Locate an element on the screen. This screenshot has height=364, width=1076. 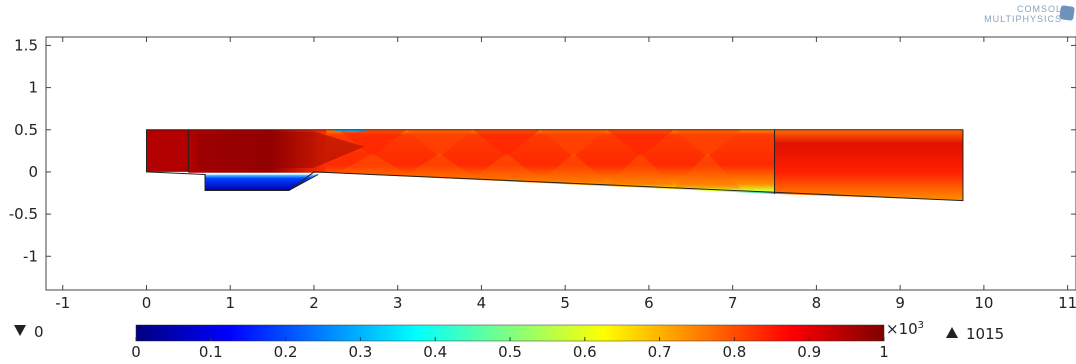
max-indicator: 1015 is located at coordinates (975, 334).